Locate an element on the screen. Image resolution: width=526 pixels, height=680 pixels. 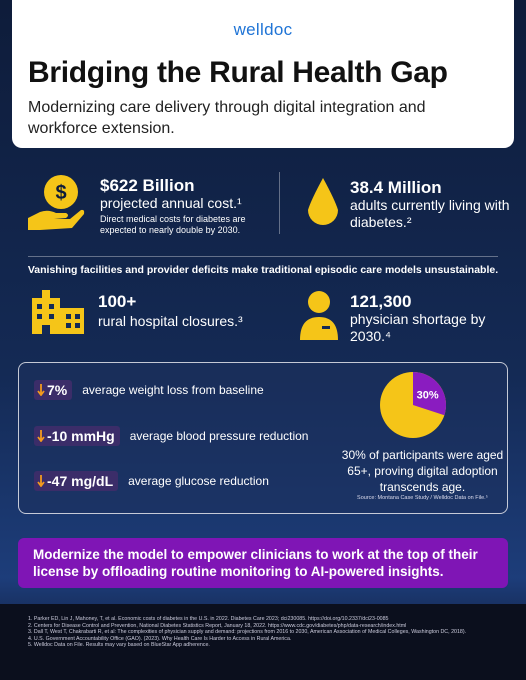
badge-value: 7% is located at coordinates (57, 390).